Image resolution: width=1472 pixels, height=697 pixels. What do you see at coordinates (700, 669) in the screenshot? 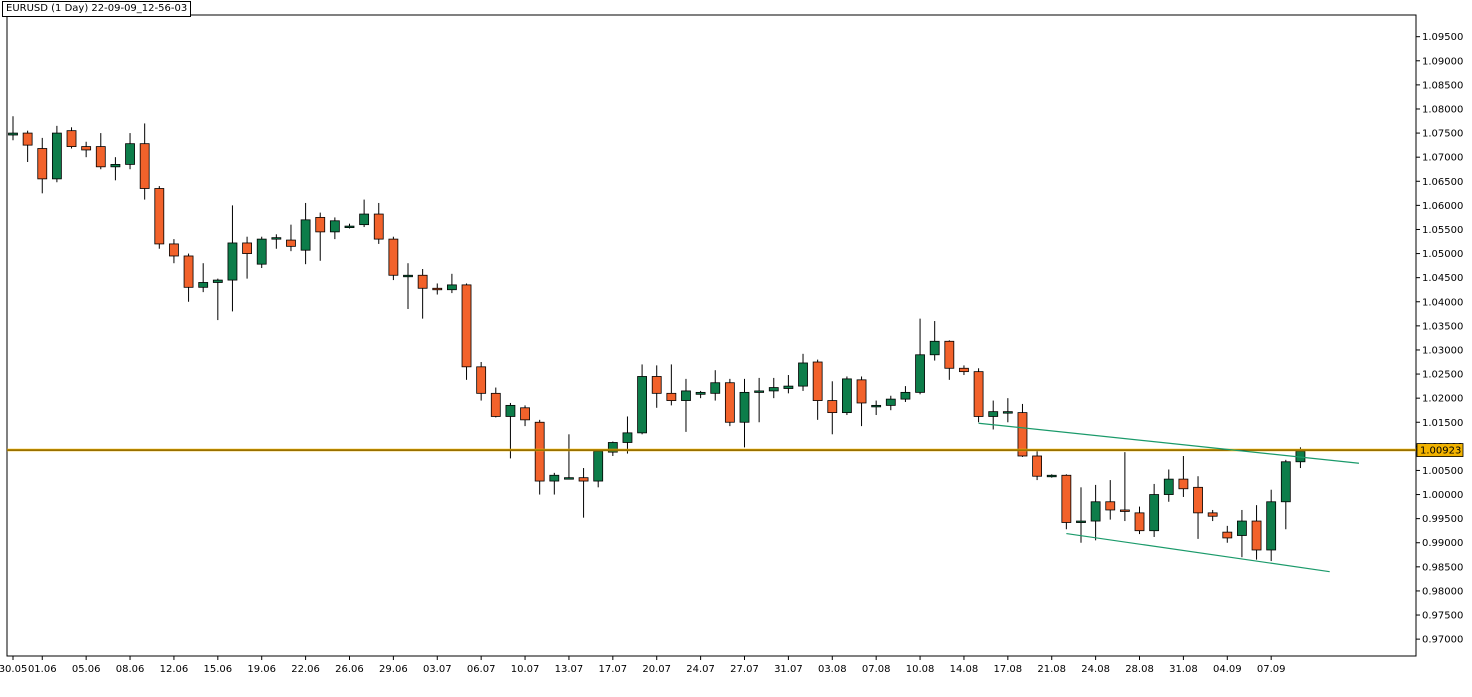
I see `x-tick-label: 24.07` at bounding box center [700, 669].